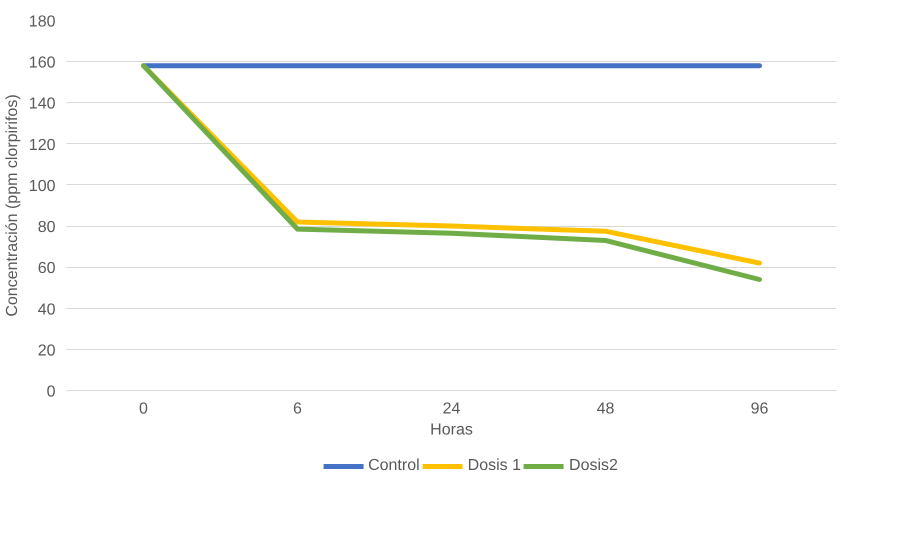  I want to click on y-tick-label: 160, so click(42, 63).